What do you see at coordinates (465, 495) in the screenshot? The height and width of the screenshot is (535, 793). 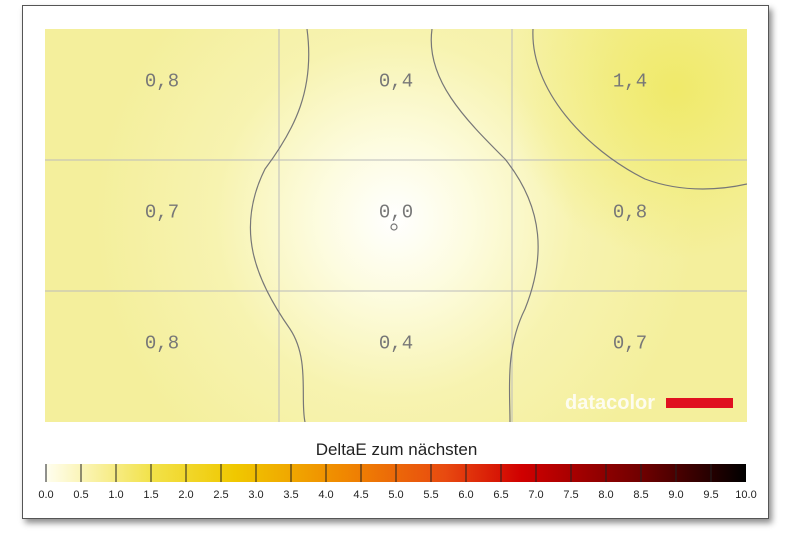 I see `colorbar-tick-label: 6.0` at bounding box center [465, 495].